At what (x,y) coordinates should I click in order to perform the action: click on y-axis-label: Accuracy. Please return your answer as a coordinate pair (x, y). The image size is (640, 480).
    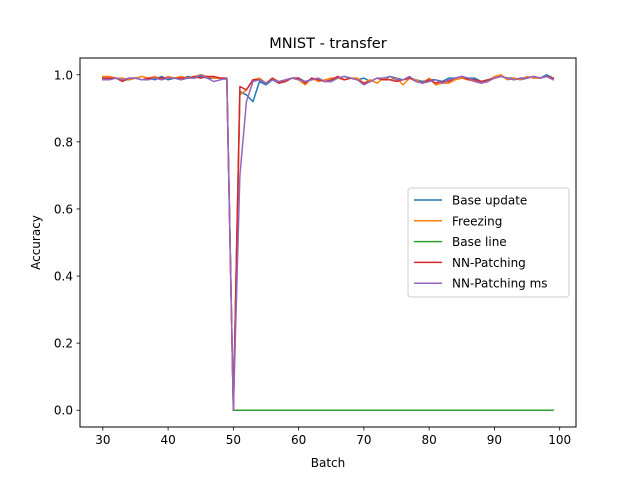
    Looking at the image, I should click on (36, 242).